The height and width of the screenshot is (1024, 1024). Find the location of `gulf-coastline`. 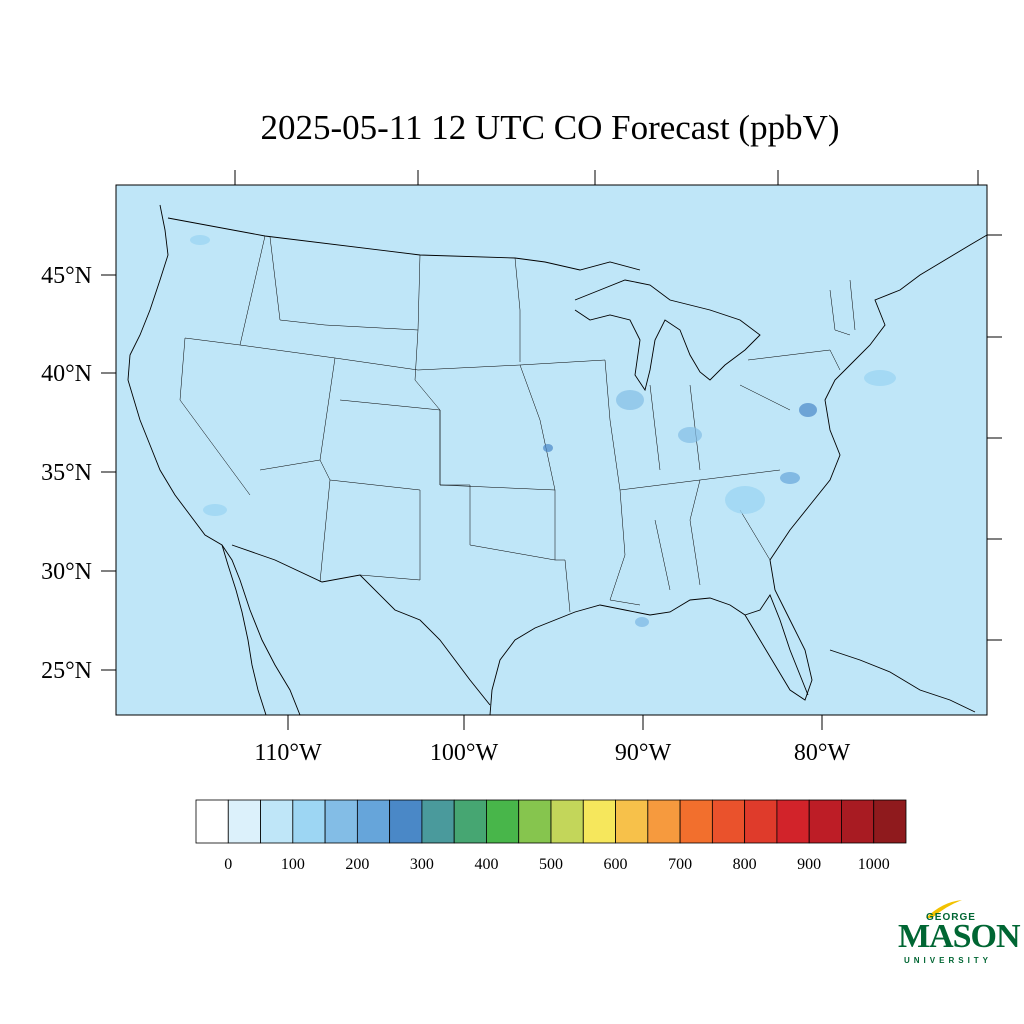

gulf-coastline is located at coordinates (651, 637).